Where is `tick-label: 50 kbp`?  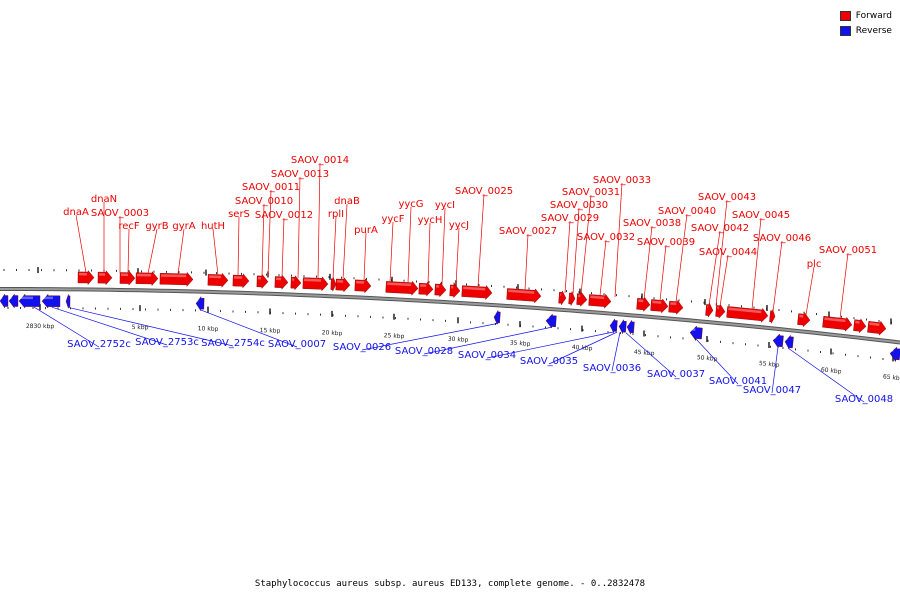 tick-label: 50 kbp is located at coordinates (707, 358).